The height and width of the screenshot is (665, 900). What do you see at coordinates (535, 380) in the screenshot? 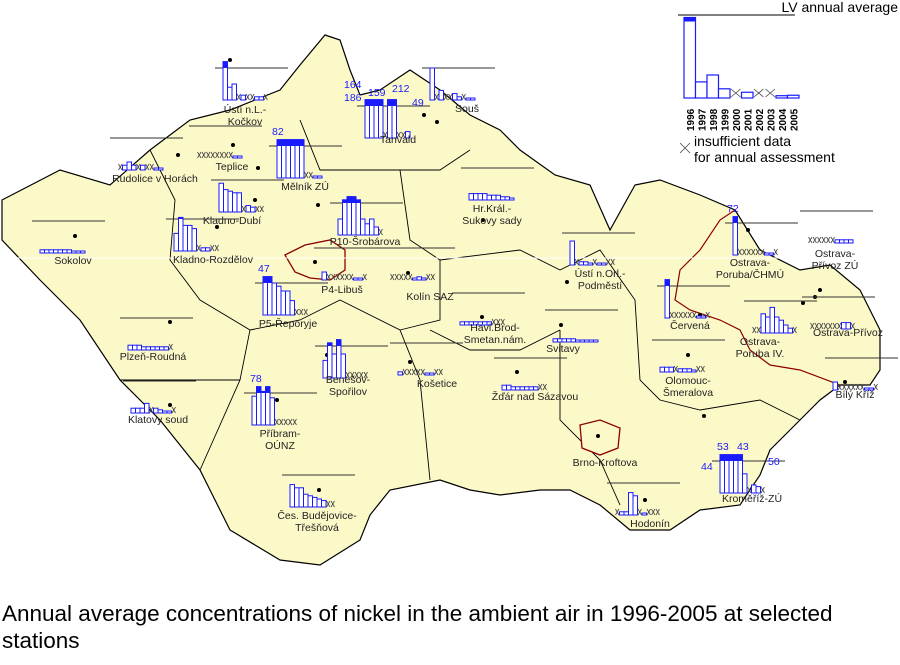
I see `station-22: Žďár nad Sázavou` at bounding box center [535, 380].